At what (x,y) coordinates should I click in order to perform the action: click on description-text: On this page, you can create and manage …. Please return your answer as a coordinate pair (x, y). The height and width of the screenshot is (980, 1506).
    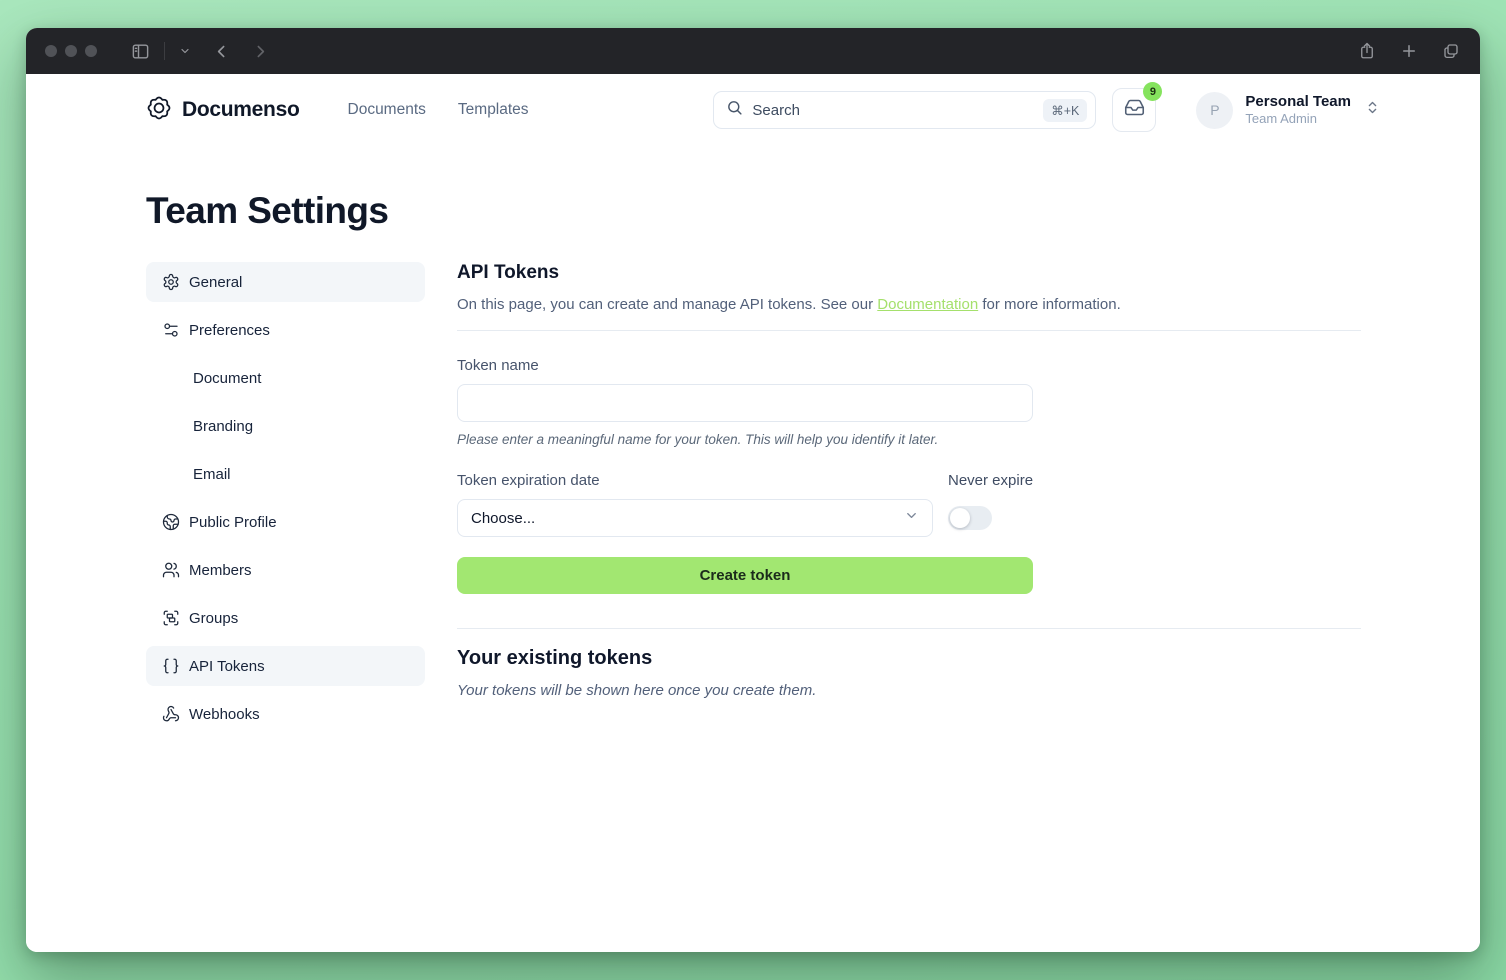
    Looking at the image, I should click on (667, 304).